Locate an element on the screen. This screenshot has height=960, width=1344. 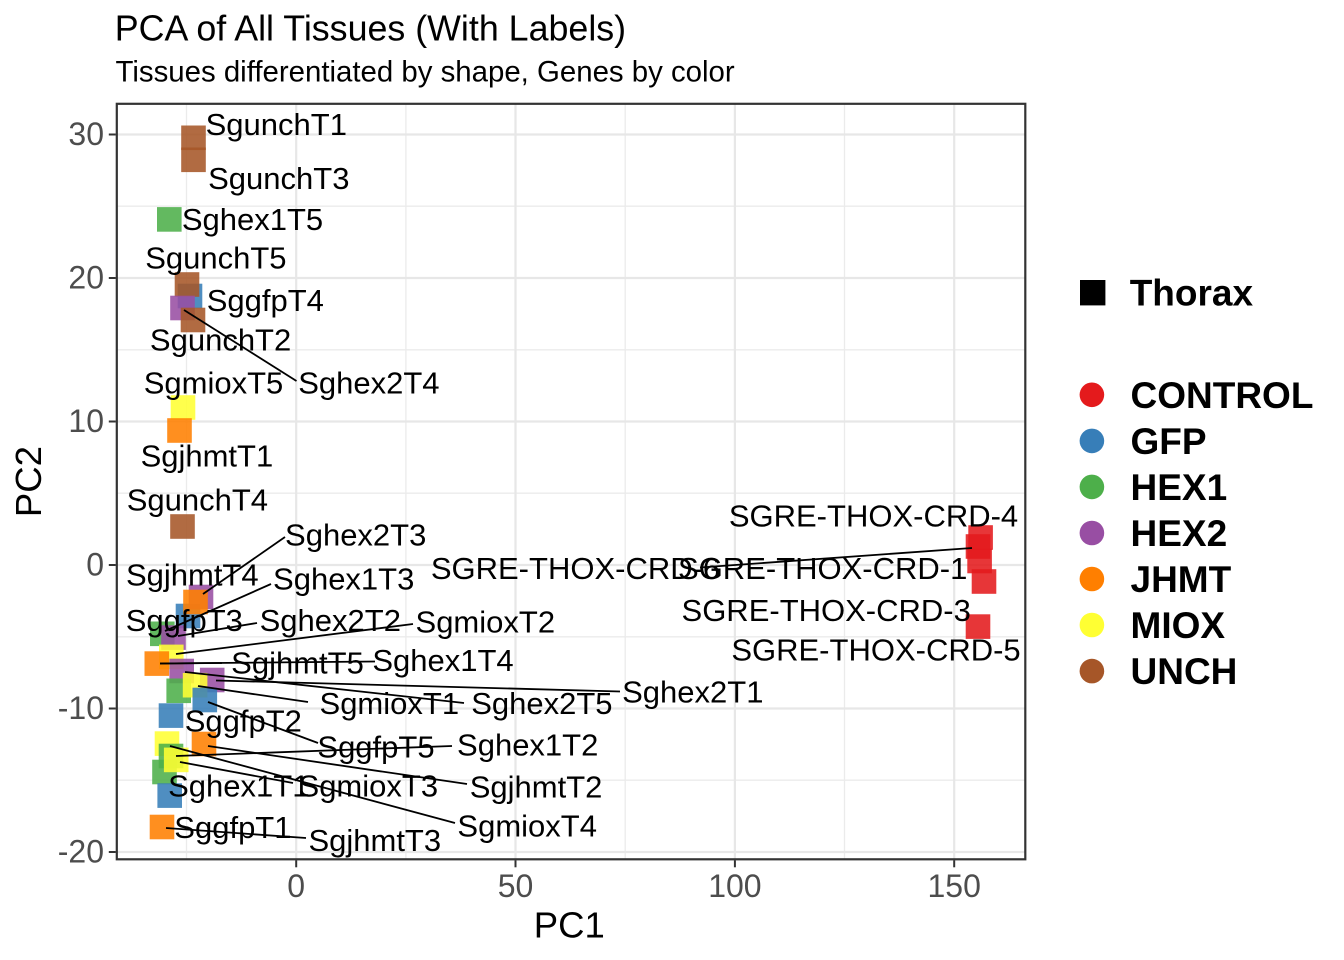
svg-text: SgjhmtT2 is located at coordinates (536, 787).